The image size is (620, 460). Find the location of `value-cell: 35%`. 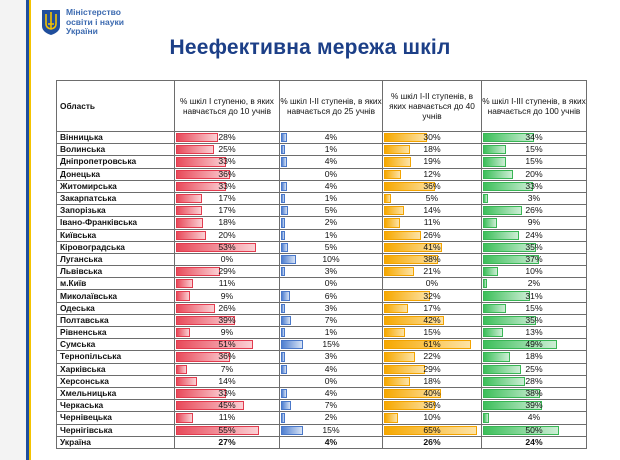

value-cell: 35% is located at coordinates (534, 247).